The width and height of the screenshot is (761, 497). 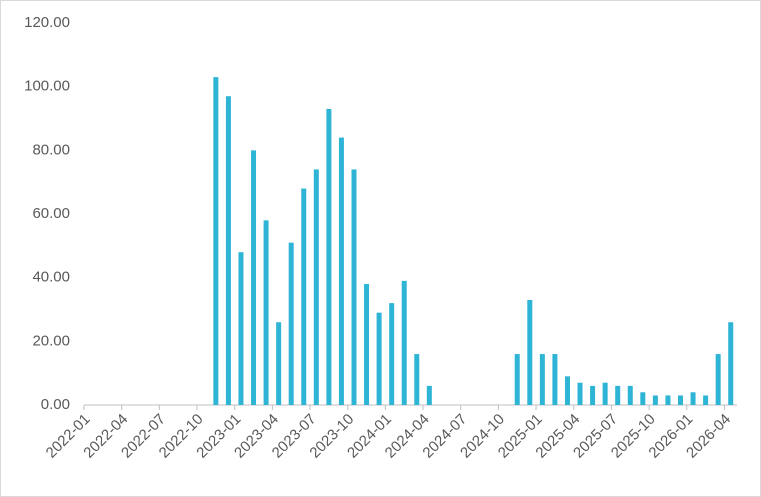 I want to click on y-tick-label: 0.00, so click(x=55, y=404).